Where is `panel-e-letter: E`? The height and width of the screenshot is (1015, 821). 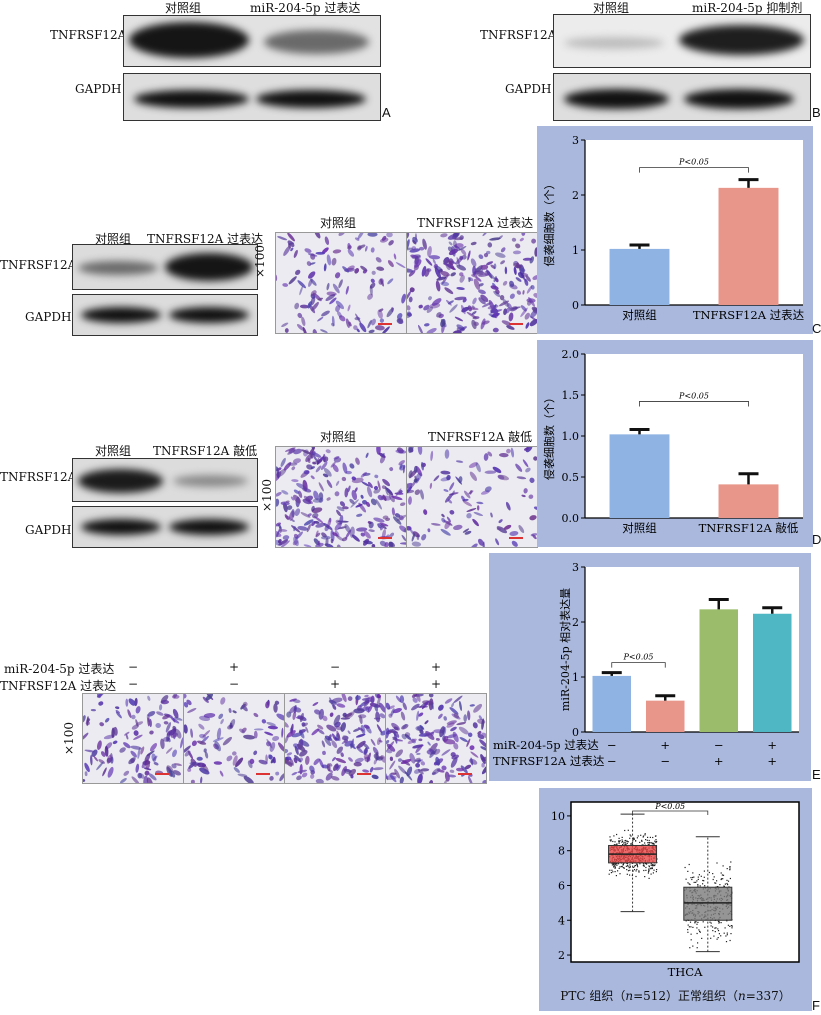
panel-e-letter: E is located at coordinates (816, 774).